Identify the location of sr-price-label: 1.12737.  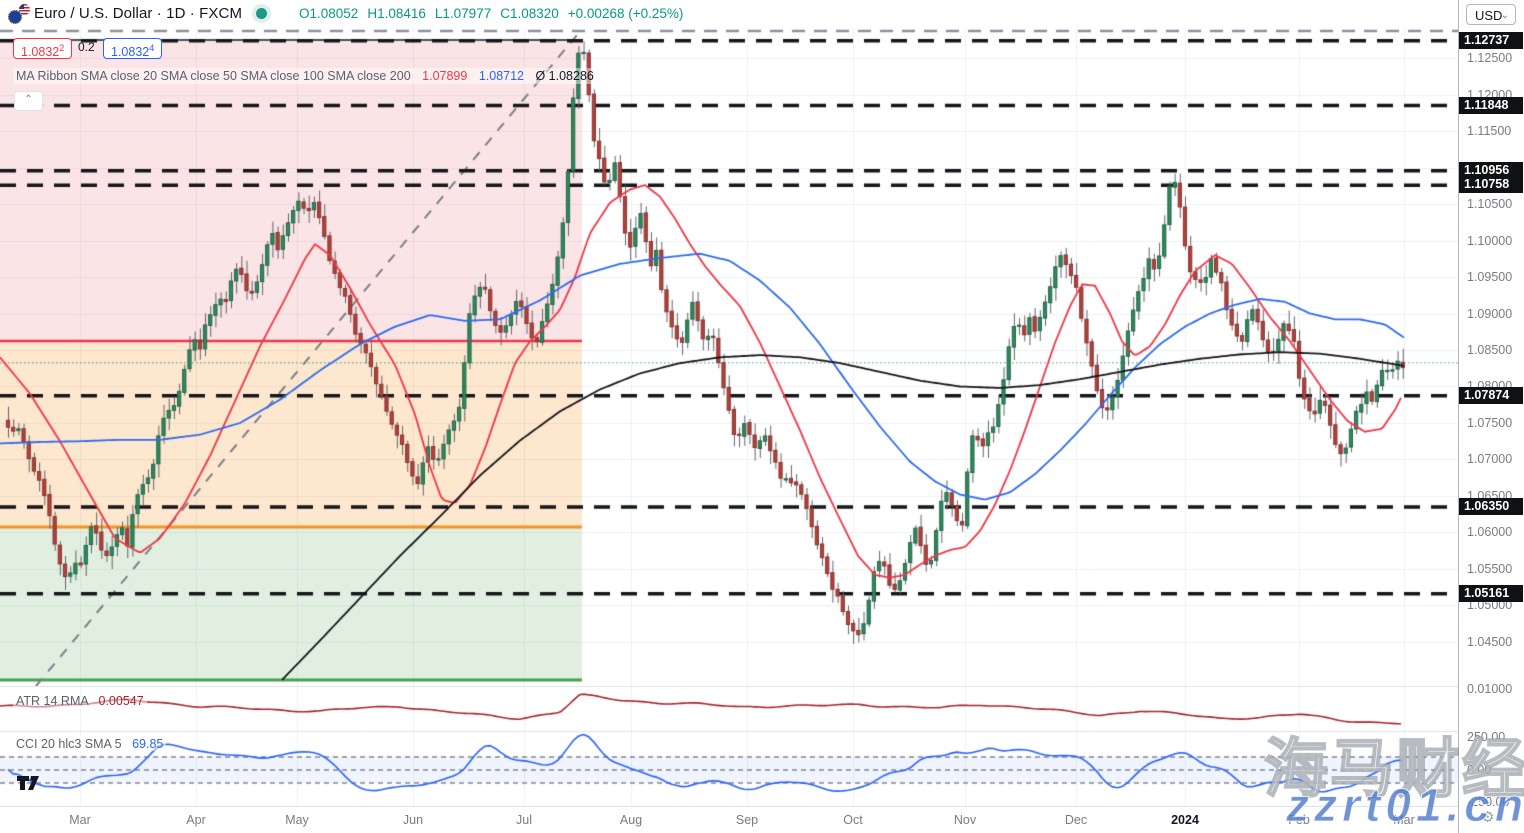
(1491, 40).